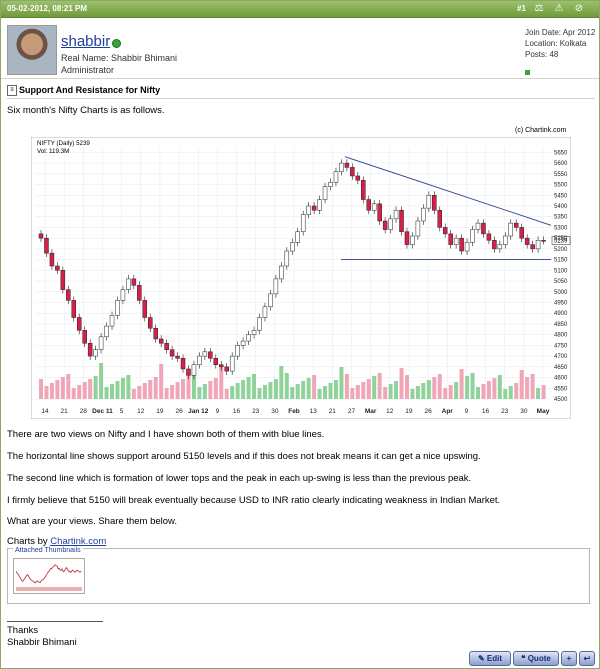 The image size is (600, 669). What do you see at coordinates (579, 8) in the screenshot?
I see `ban-icon: ⊘` at bounding box center [579, 8].